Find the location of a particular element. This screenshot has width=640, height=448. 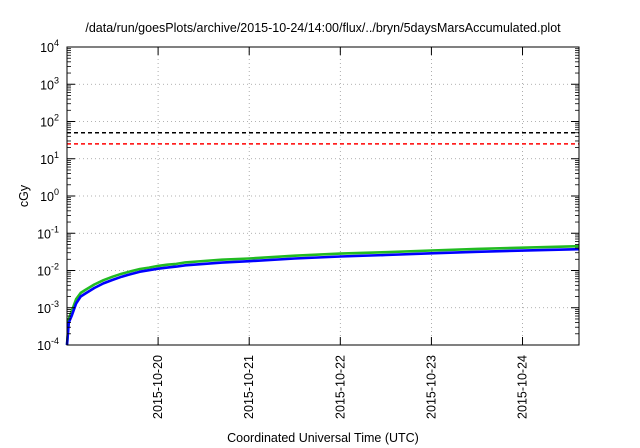

y-tick-label: 10⁻⁴ is located at coordinates (48, 344).